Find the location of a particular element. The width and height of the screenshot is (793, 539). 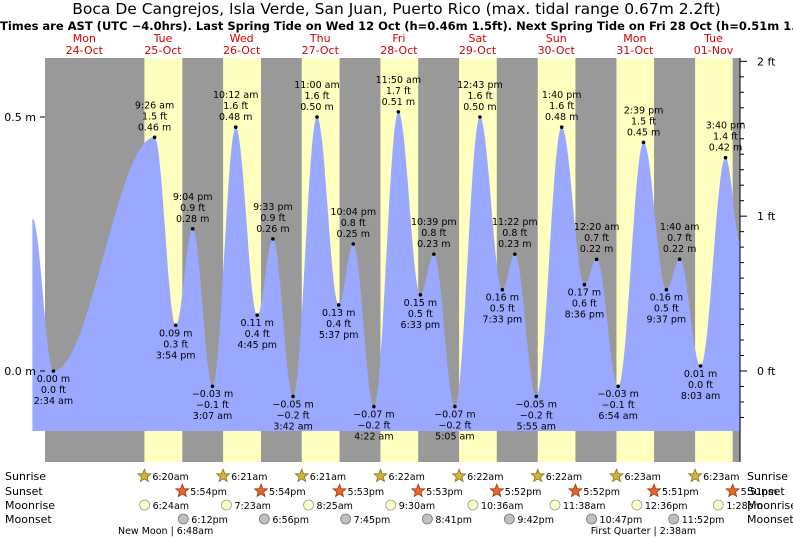

tide-m-label: 0.17 m is located at coordinates (584, 293).